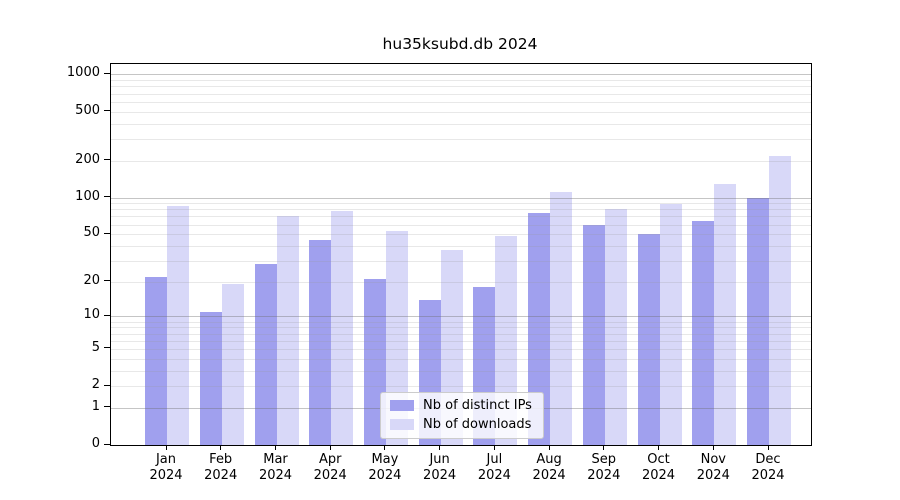 The image size is (900, 500). Describe the element at coordinates (494, 459) in the screenshot. I see `x-tick-month: Jul` at that location.